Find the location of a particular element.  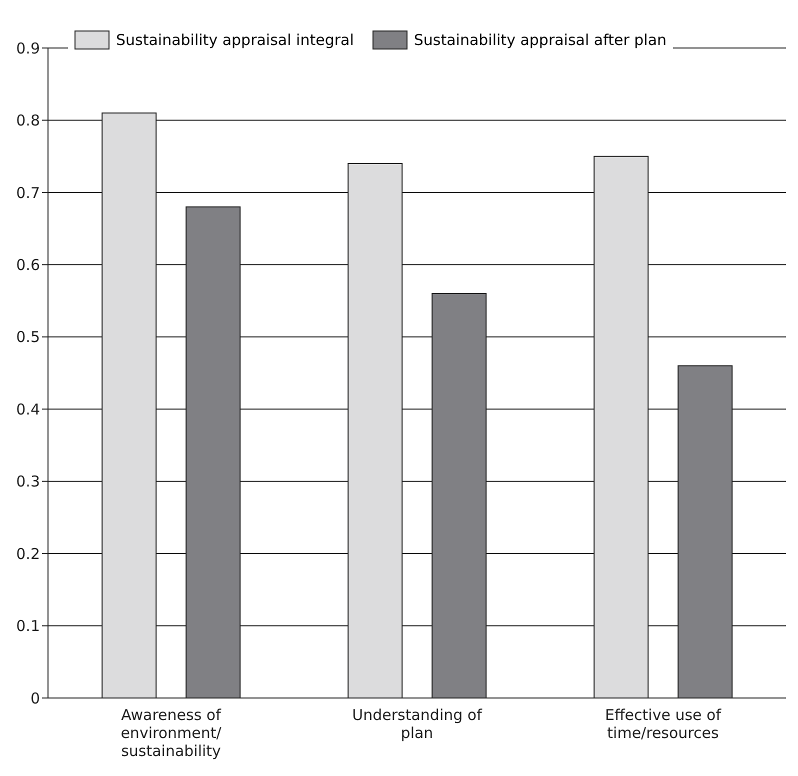

legend-label: Sustainability appraisal after plan is located at coordinates (540, 40).